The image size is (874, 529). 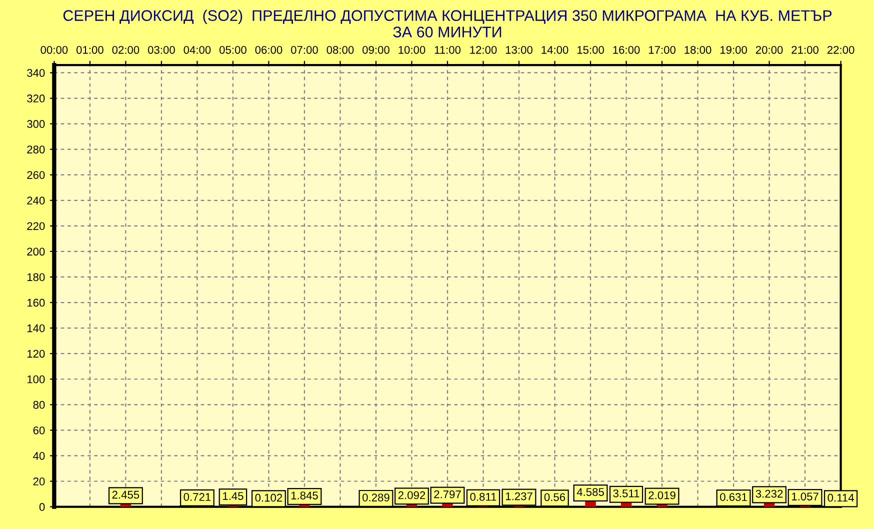 What do you see at coordinates (36, 175) in the screenshot?
I see `y-tick-label: 260` at bounding box center [36, 175].